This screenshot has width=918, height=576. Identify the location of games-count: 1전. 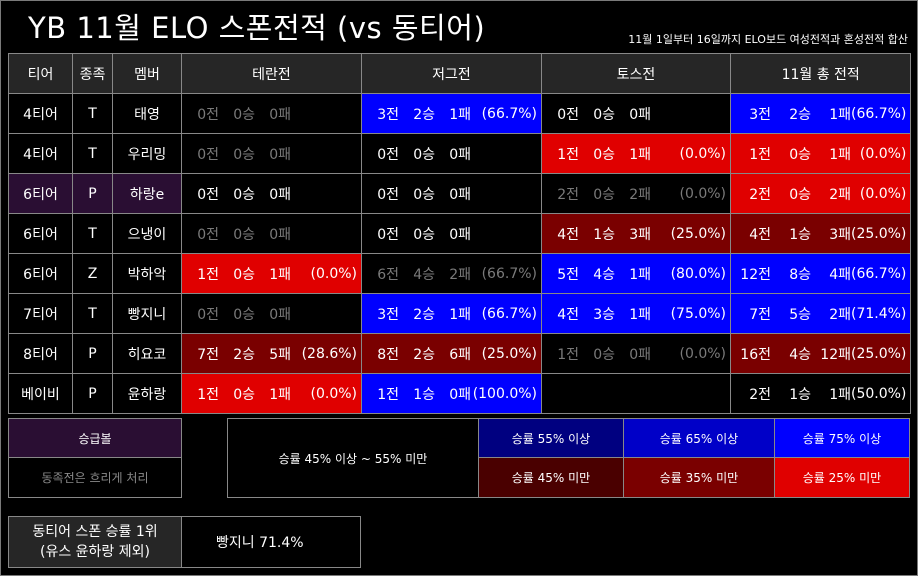
(568, 154).